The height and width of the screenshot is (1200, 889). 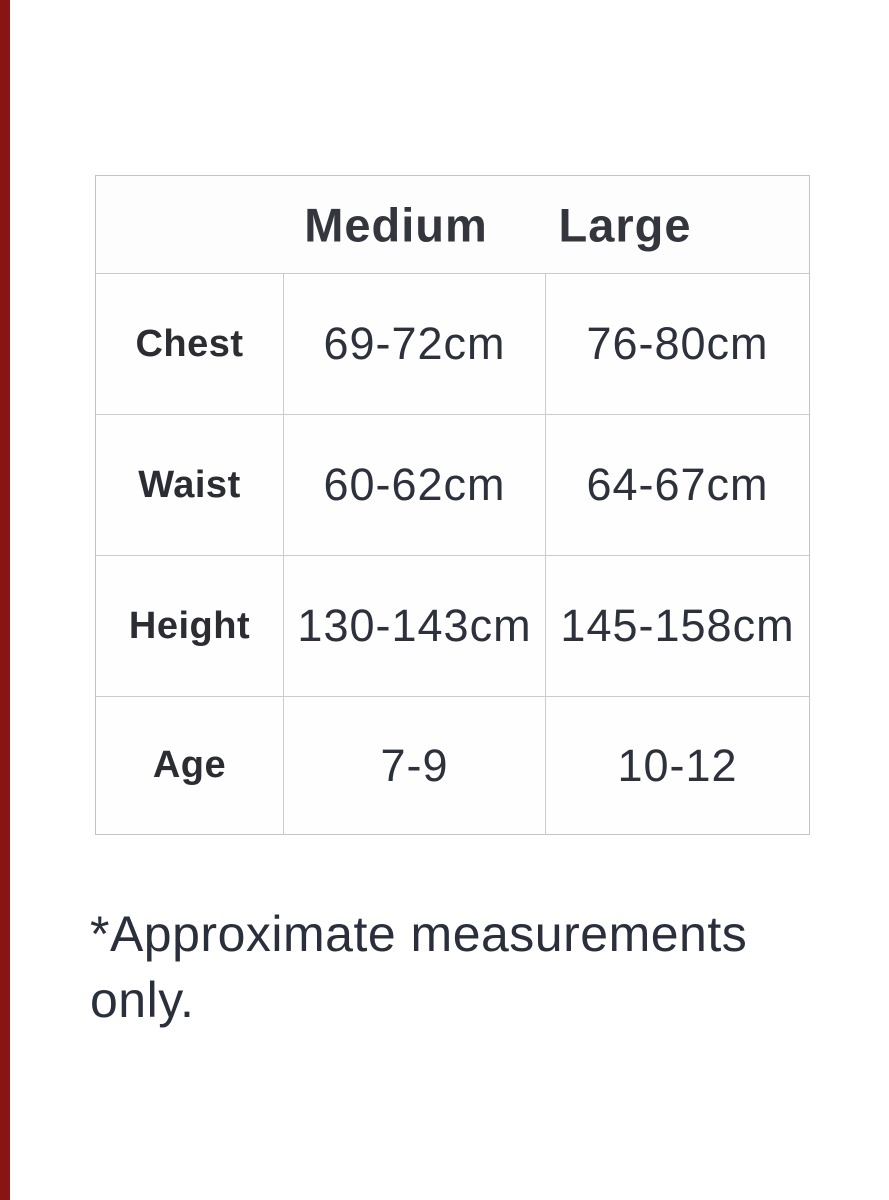 What do you see at coordinates (5, 600) in the screenshot?
I see `left-accent-bar` at bounding box center [5, 600].